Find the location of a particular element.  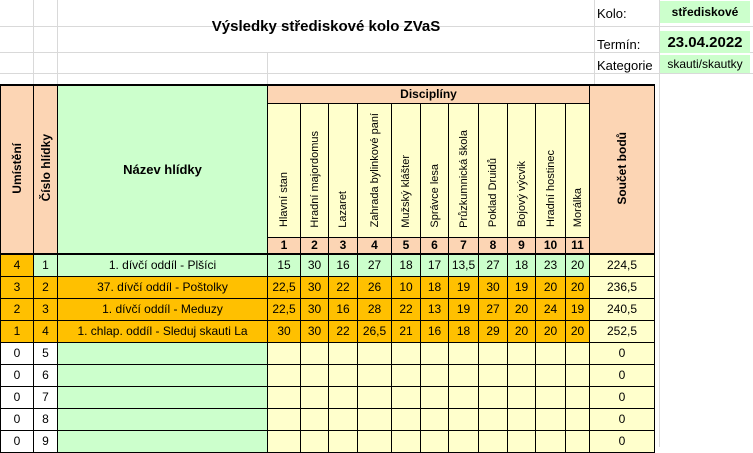

score-cell: 26,5 is located at coordinates (374, 331).